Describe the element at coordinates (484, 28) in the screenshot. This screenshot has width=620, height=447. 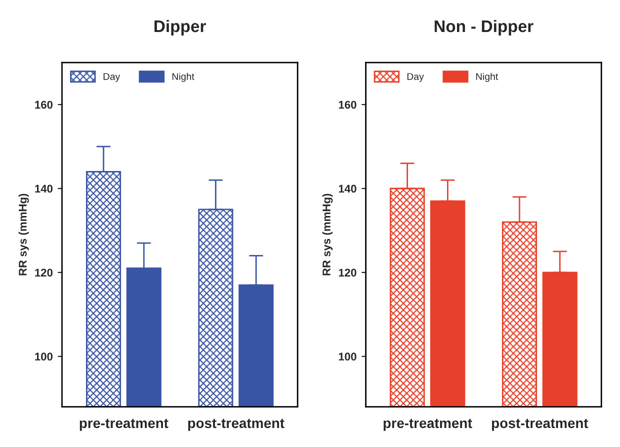
I see `chart-title: Non - Dipper` at that location.